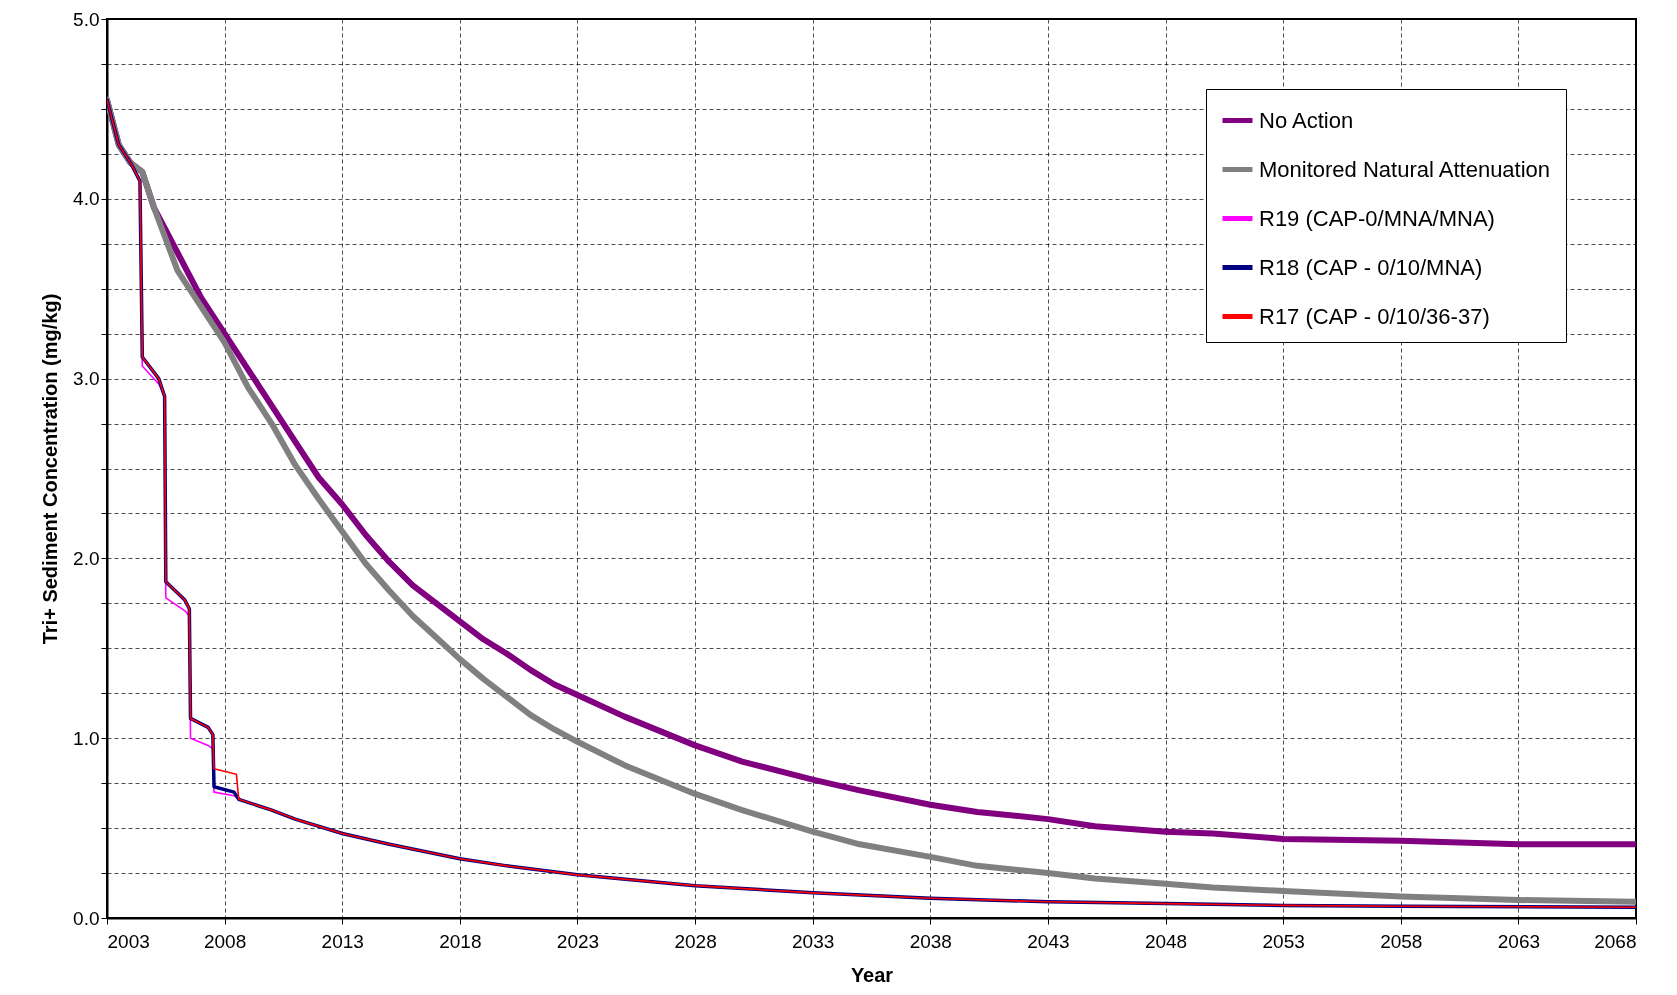  I want to click on x-tick-label: 2008, so click(225, 941).